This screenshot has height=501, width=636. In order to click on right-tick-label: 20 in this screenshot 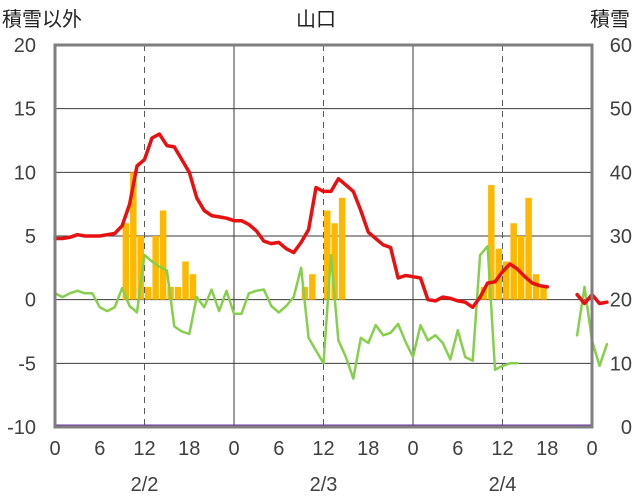, I will do `click(621, 301)`.